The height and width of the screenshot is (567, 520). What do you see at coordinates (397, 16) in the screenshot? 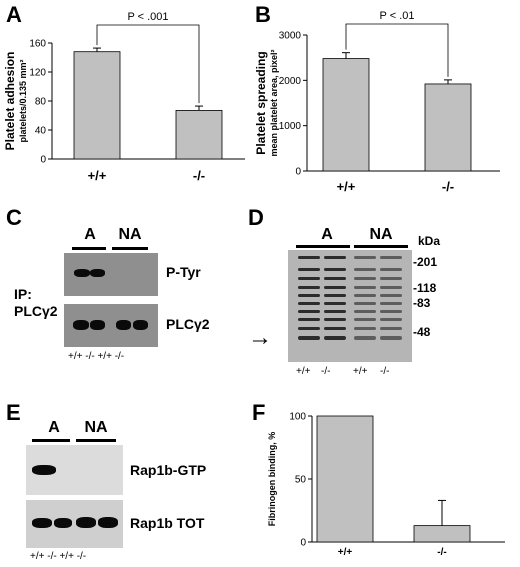
I see `p-value-annotation: P < .01` at bounding box center [397, 16].